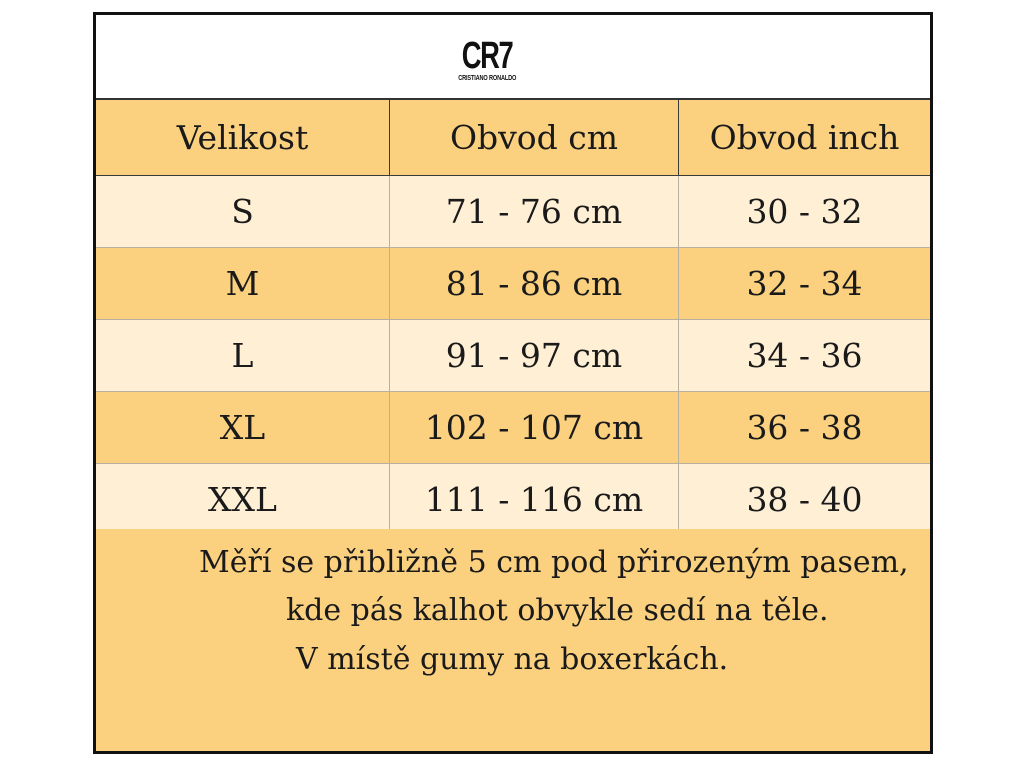  What do you see at coordinates (804, 499) in the screenshot?
I see `inch-cell: 38 - 40` at bounding box center [804, 499].